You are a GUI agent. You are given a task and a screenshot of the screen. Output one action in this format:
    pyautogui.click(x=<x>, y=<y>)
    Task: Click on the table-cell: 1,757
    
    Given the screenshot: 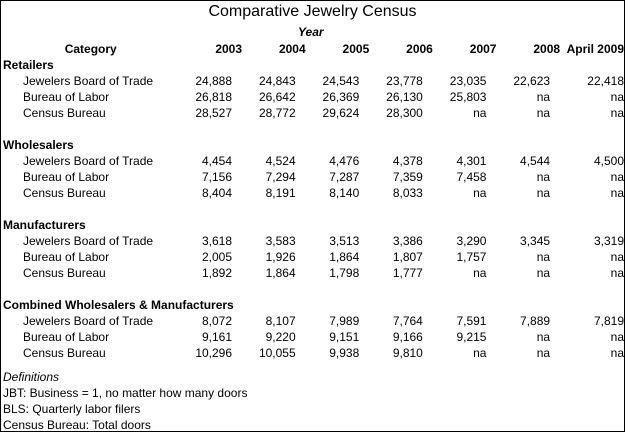 What is the action you would take?
    pyautogui.click(x=471, y=257)
    